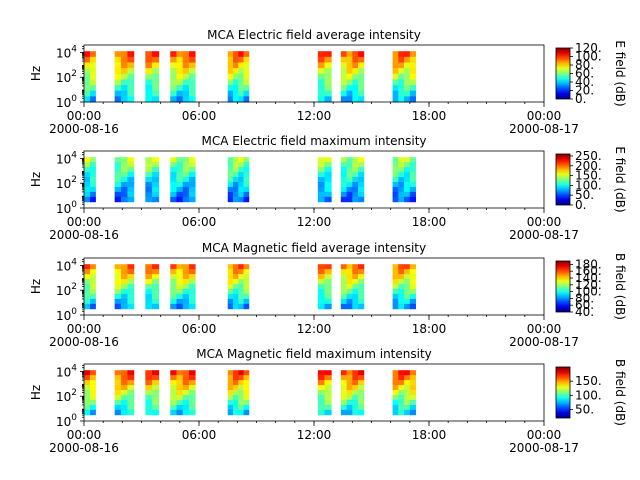 Image resolution: width=640 pixels, height=480 pixels. What do you see at coordinates (588, 264) in the screenshot?
I see `colorbar-tick-label: 180.` at bounding box center [588, 264].